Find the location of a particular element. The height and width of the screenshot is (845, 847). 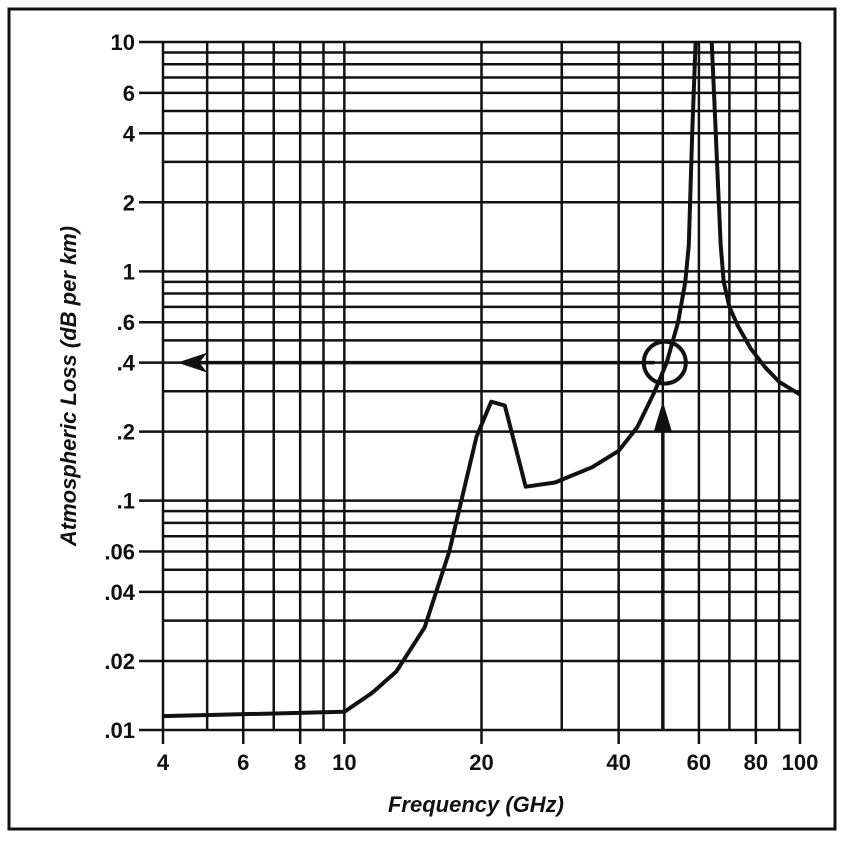

y-tick-label: .06 is located at coordinates (119, 552).